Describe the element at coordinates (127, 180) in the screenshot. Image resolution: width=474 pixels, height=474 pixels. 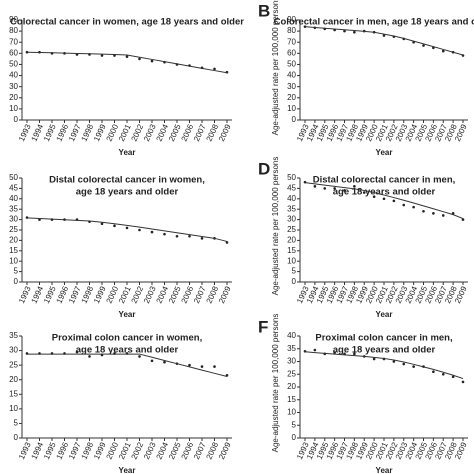
I see `panel-title: Distal colorectal cancer in women,` at that location.